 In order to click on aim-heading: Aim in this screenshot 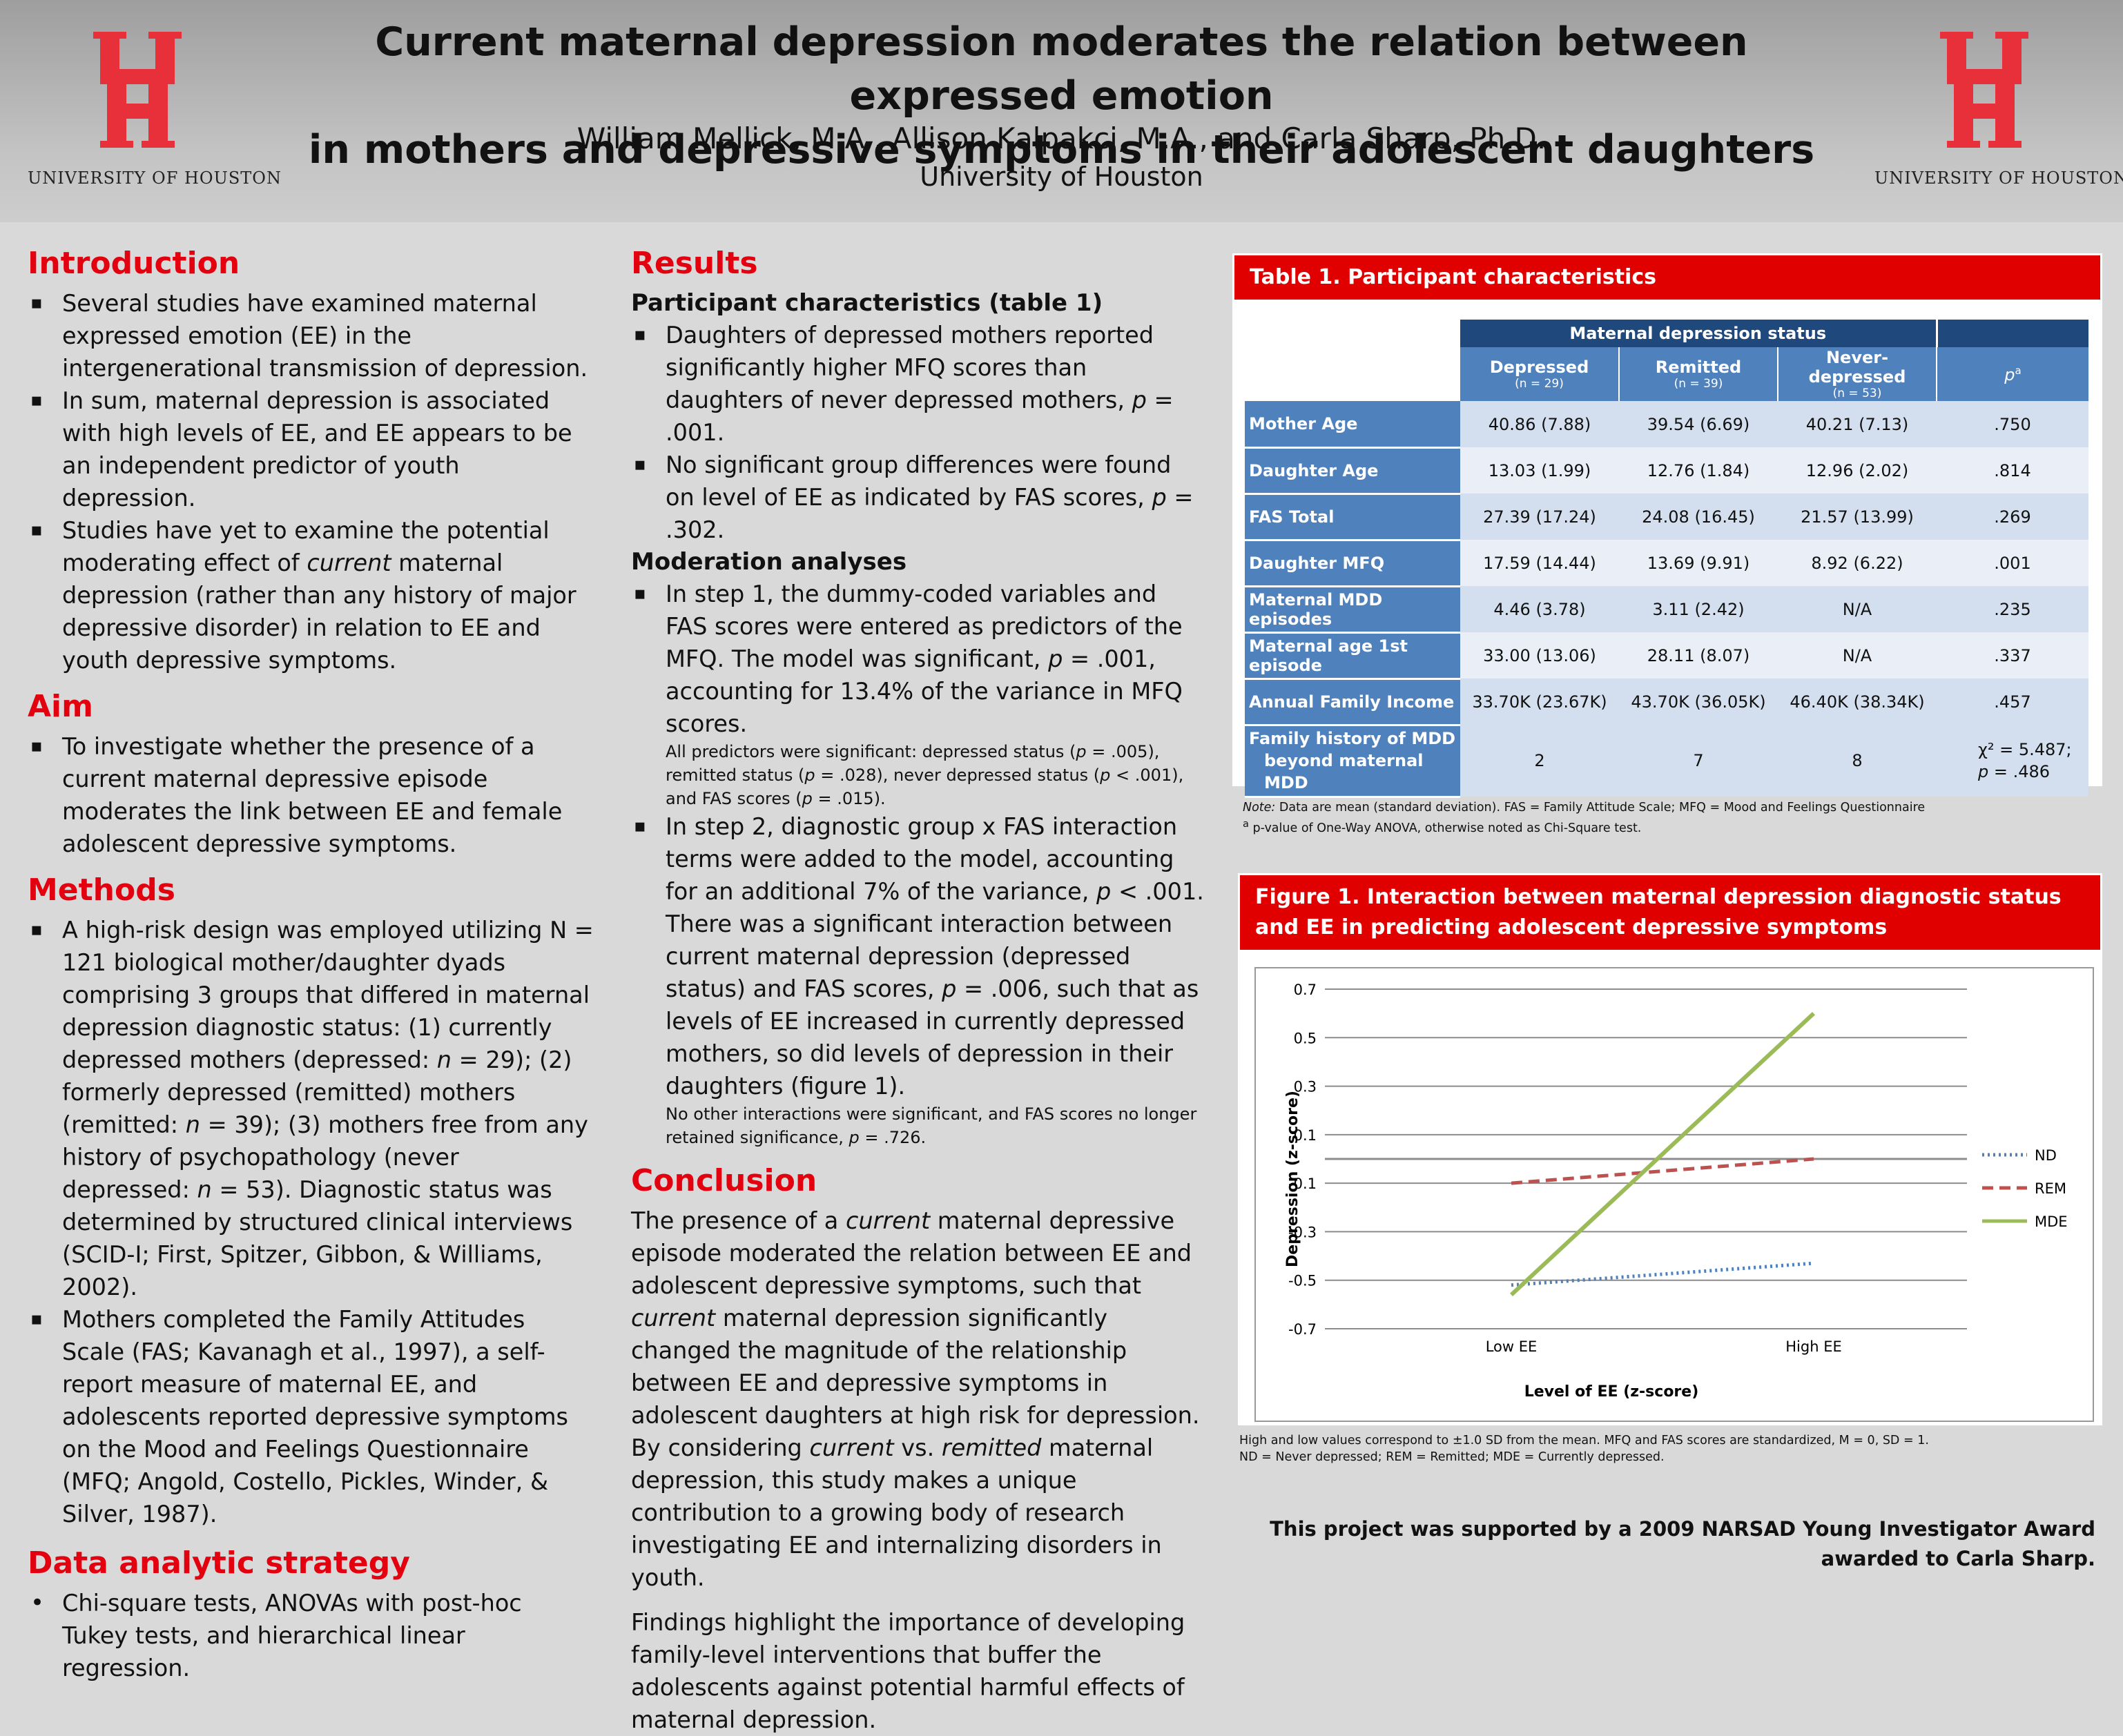, I will do `click(61, 706)`.